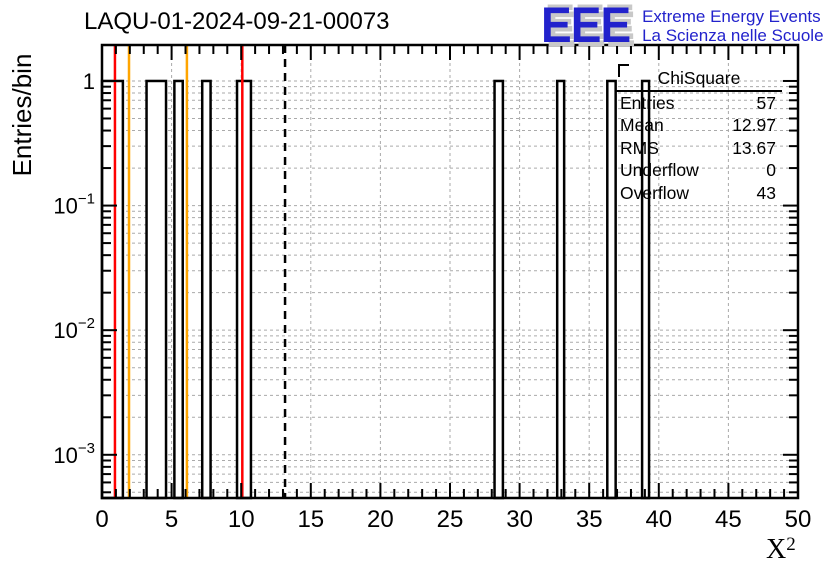 The image size is (836, 572). I want to click on x-axis-title: X2, so click(781, 550).